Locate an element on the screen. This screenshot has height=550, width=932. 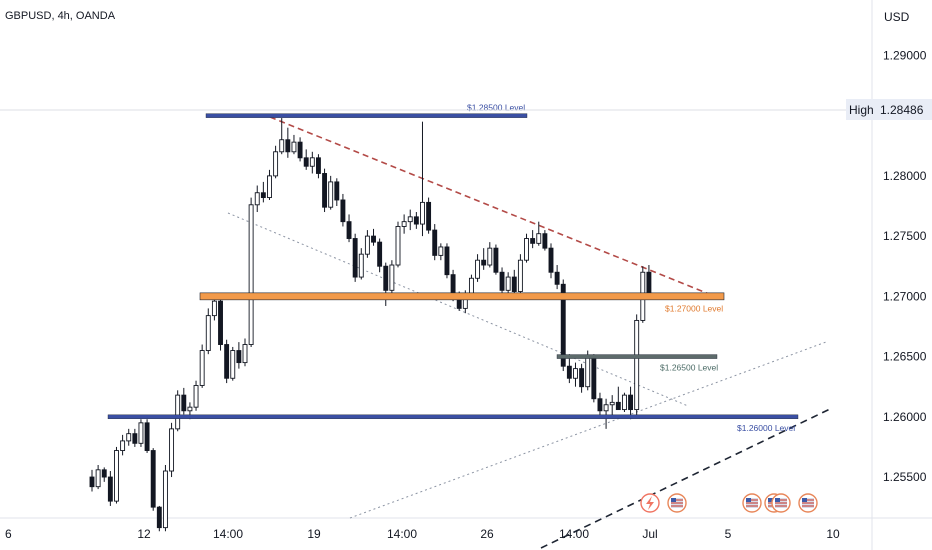
price-level: $1.26500 Level is located at coordinates (637, 363).